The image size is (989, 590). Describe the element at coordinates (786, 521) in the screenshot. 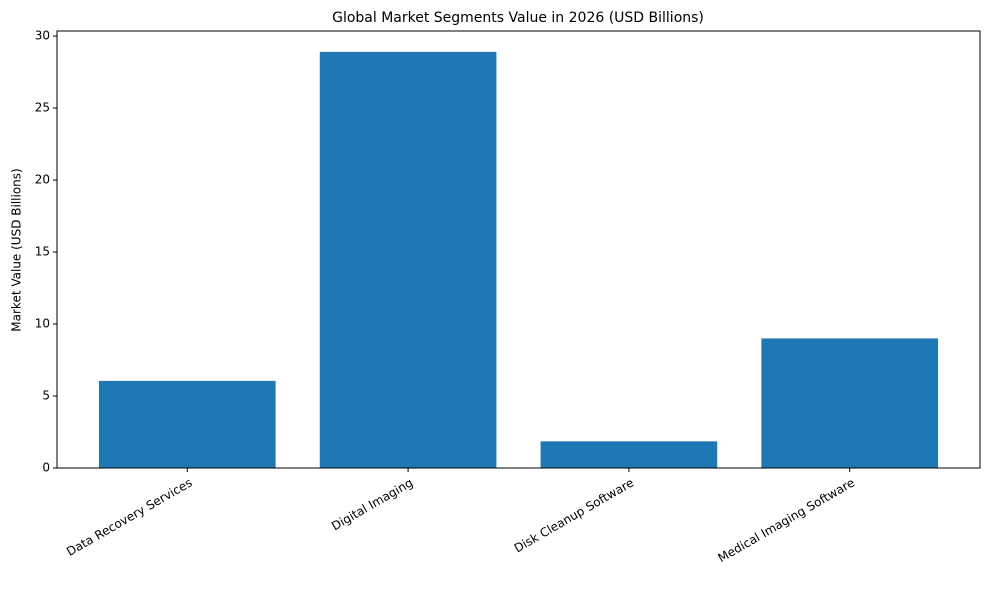

I see `x-tick-label: Medical Imaging Software` at that location.